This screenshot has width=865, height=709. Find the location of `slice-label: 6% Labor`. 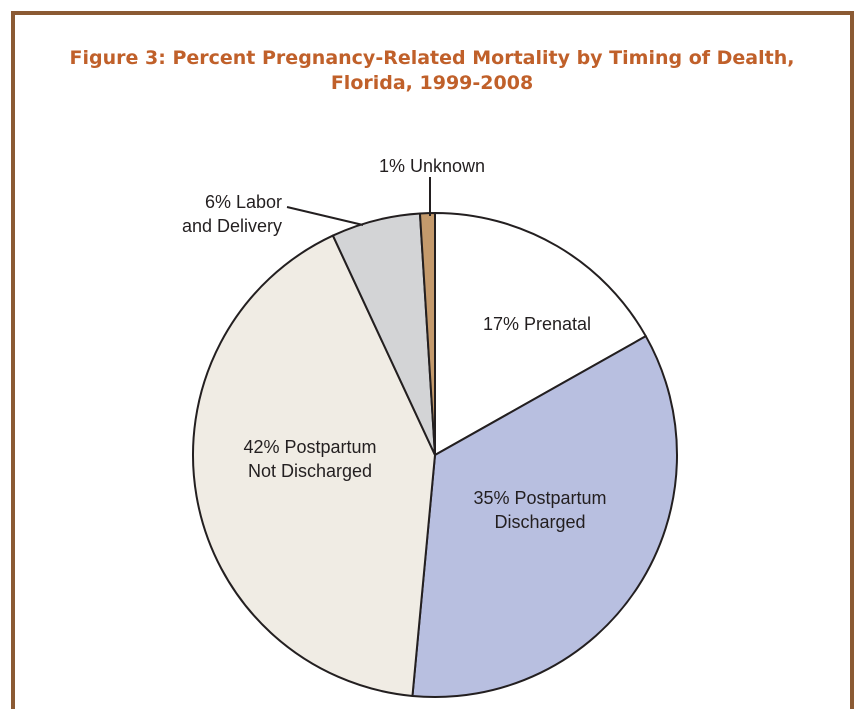

slice-label: 6% Labor is located at coordinates (243, 202).